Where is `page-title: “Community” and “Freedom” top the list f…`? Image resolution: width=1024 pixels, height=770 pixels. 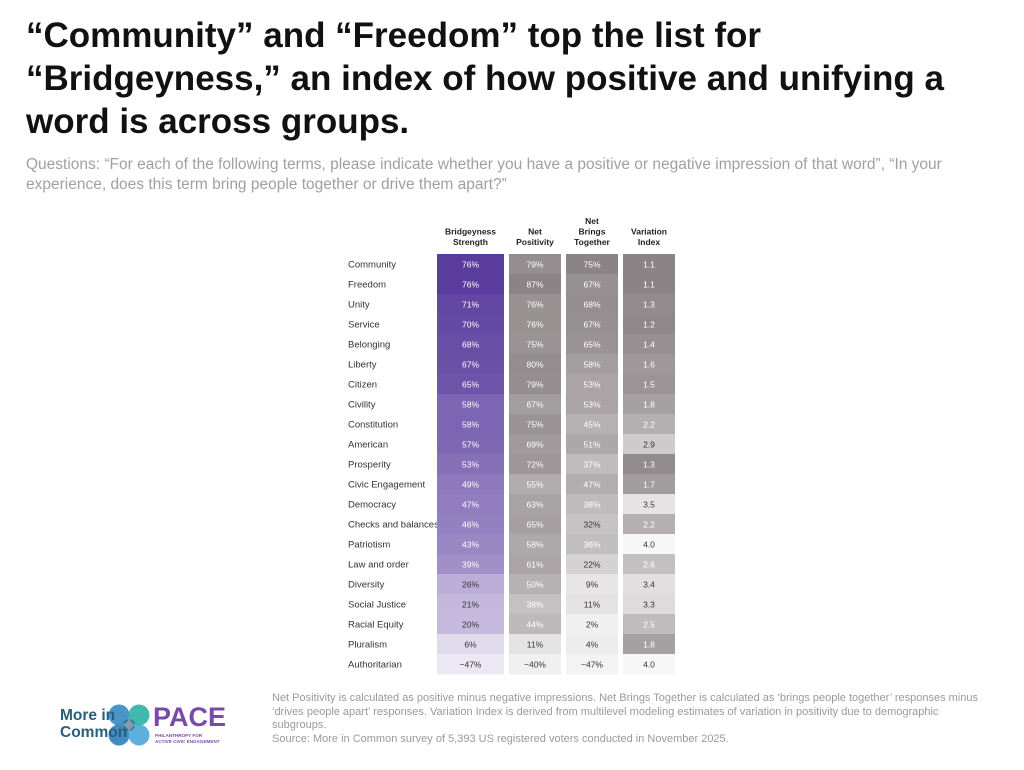
page-title: “Community” and “Freedom” top the list f… is located at coordinates (485, 78).